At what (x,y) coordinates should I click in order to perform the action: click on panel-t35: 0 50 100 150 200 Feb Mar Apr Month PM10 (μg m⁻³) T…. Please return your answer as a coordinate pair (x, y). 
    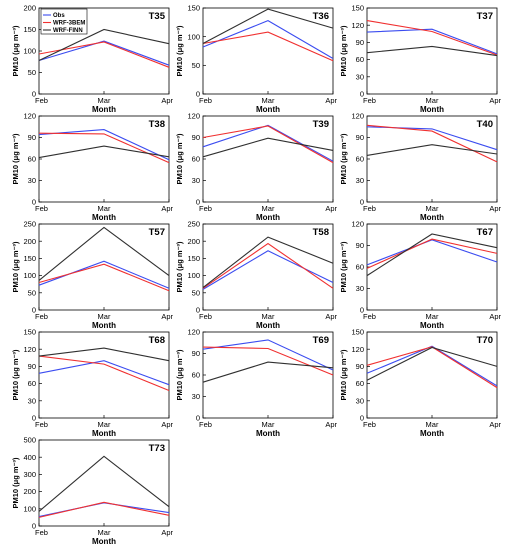
    Looking at the image, I should click on (92, 59).